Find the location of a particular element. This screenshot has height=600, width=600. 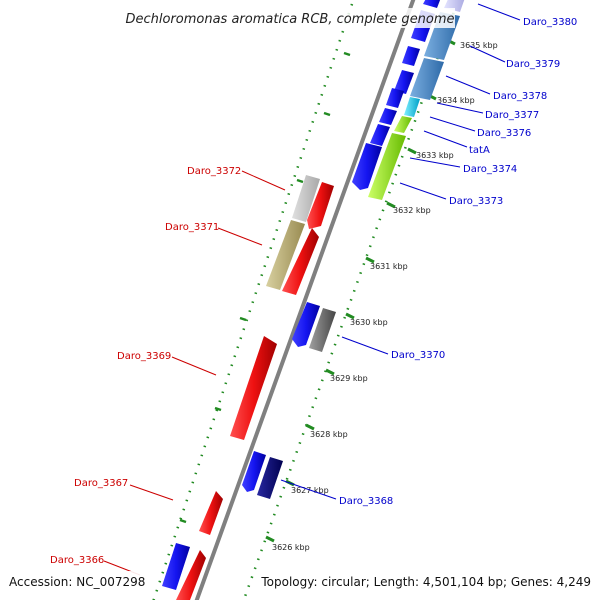

tick-label: 3635 kbp is located at coordinates (479, 45).